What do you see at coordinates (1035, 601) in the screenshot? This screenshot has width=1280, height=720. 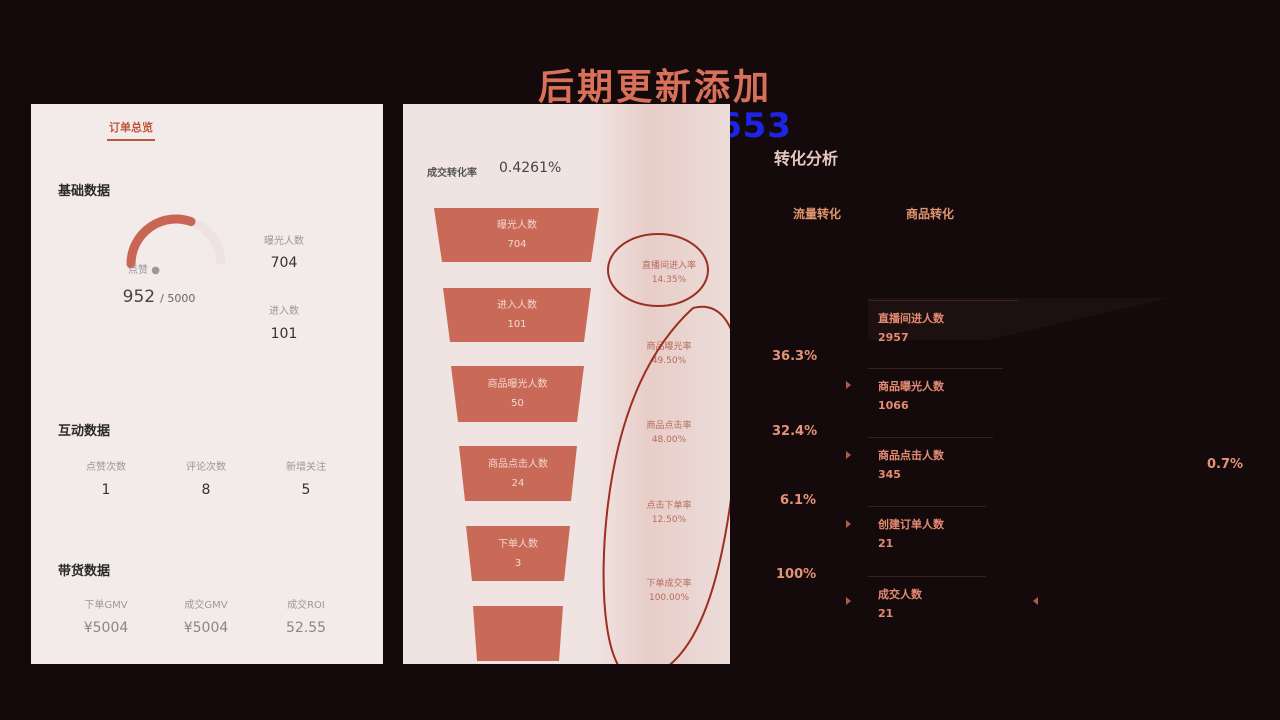 I see `arrow-left-icon` at bounding box center [1035, 601].